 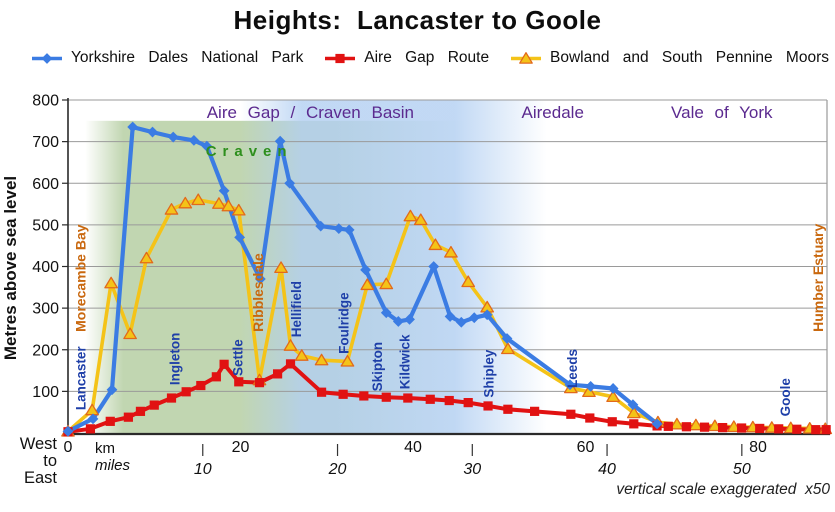 What do you see at coordinates (50, 461) in the screenshot?
I see `direction-label: to` at bounding box center [50, 461].